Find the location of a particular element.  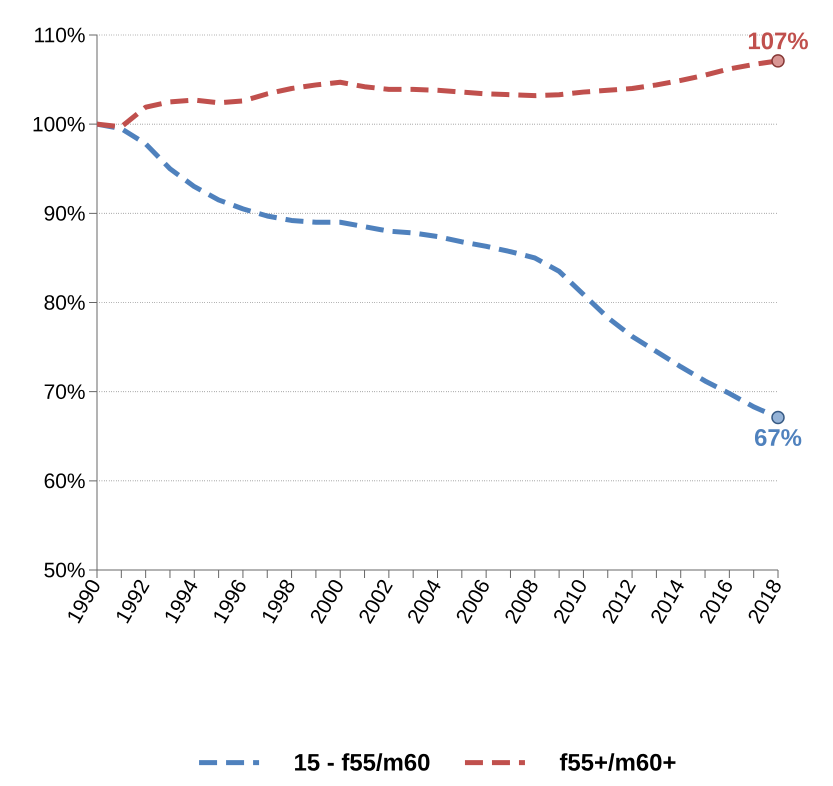

y-tick-label: 50% is located at coordinates (64, 570).